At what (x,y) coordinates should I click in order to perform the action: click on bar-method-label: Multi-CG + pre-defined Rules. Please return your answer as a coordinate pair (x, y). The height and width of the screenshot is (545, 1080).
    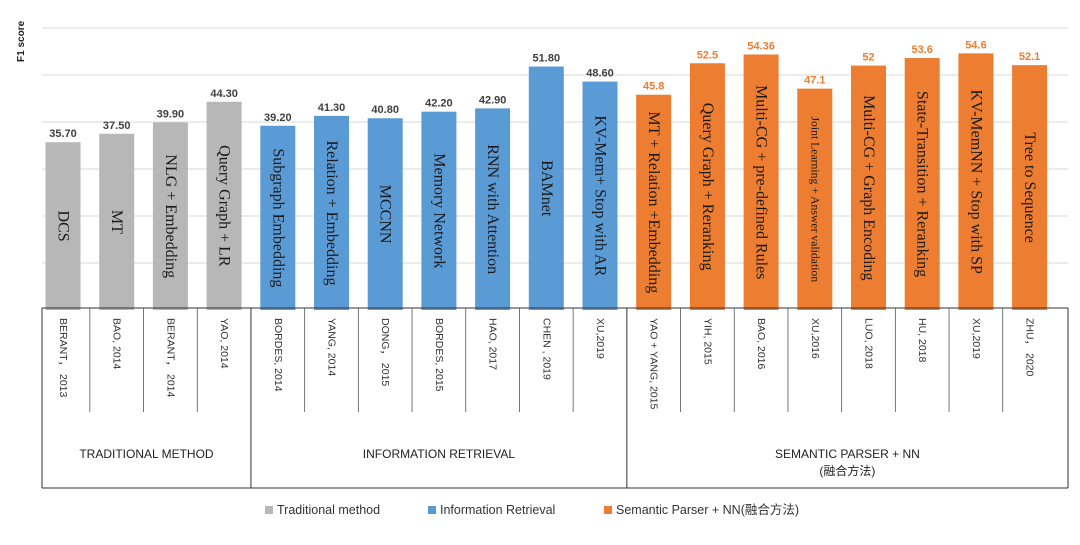
    Looking at the image, I should click on (761, 182).